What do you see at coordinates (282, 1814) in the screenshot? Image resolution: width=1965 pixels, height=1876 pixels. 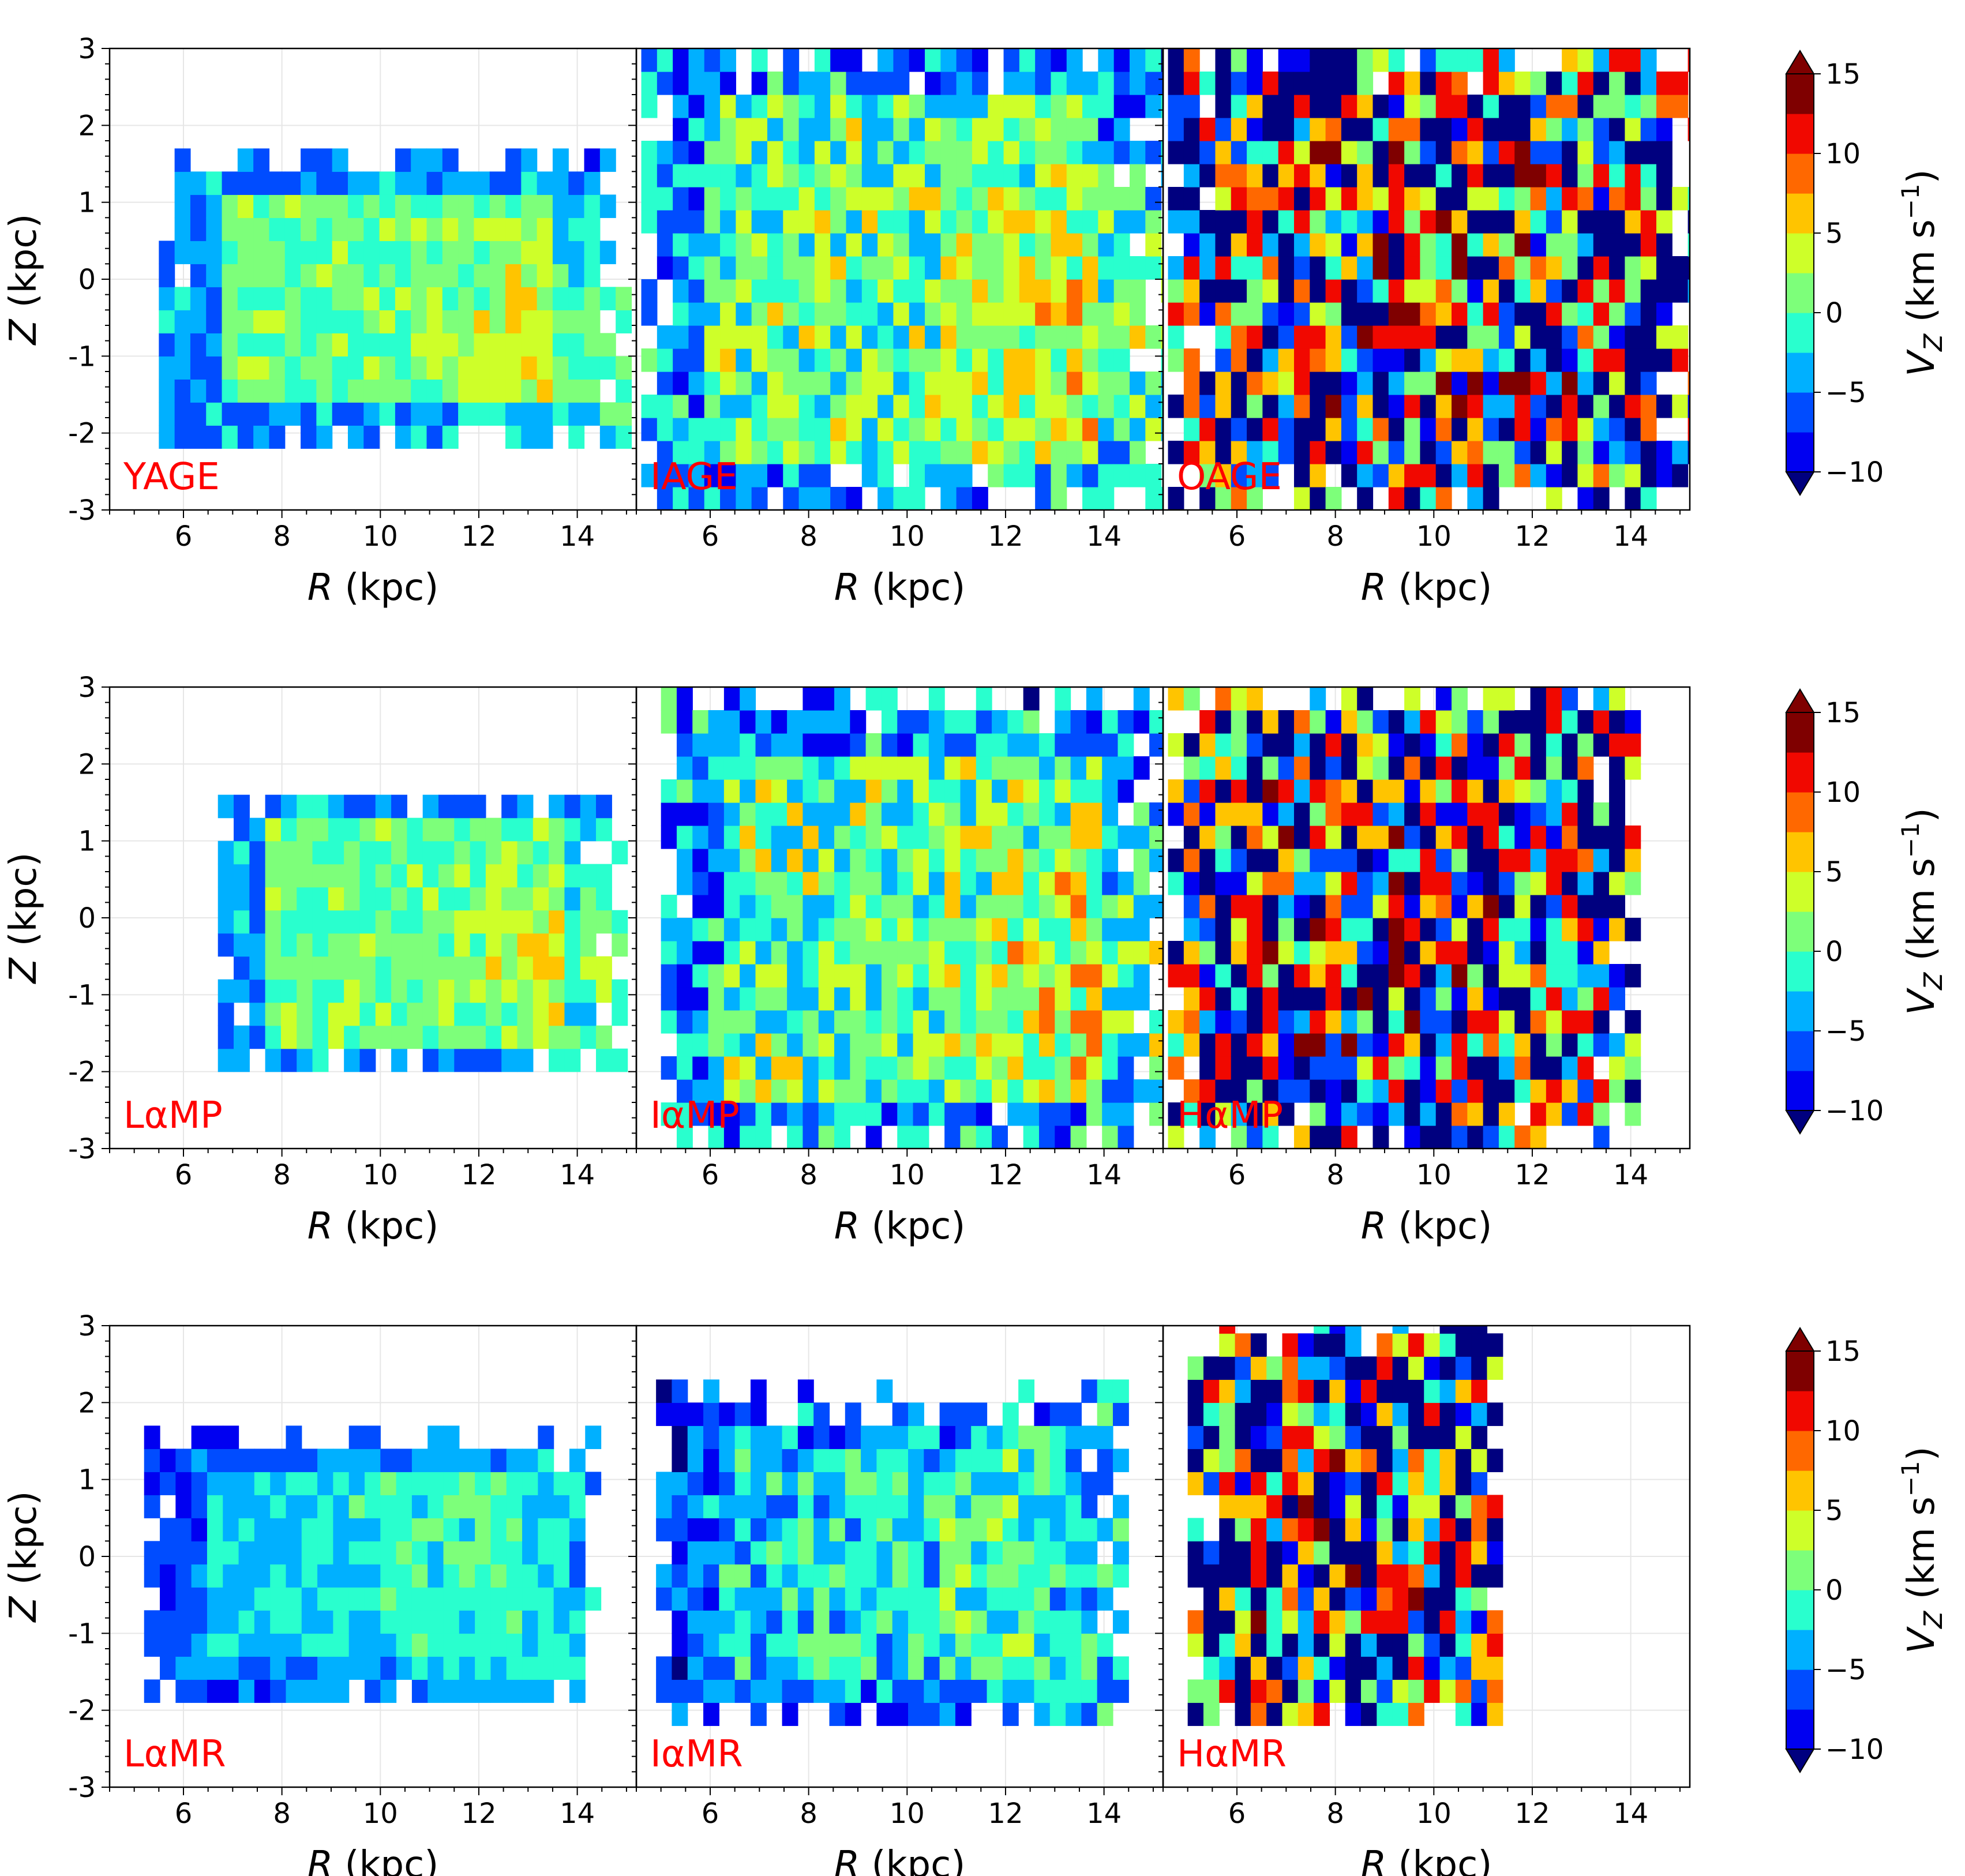 I see `x-tick-label: 8` at bounding box center [282, 1814].